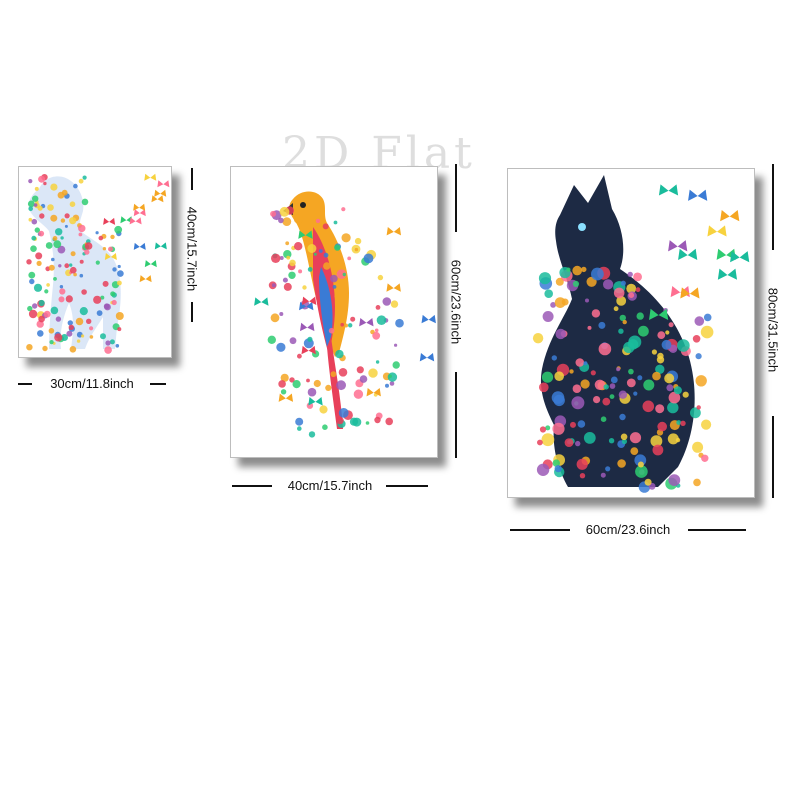 The height and width of the screenshot is (800, 800). What do you see at coordinates (98, 263) in the screenshot?
I see `dog-artwork` at bounding box center [98, 263].